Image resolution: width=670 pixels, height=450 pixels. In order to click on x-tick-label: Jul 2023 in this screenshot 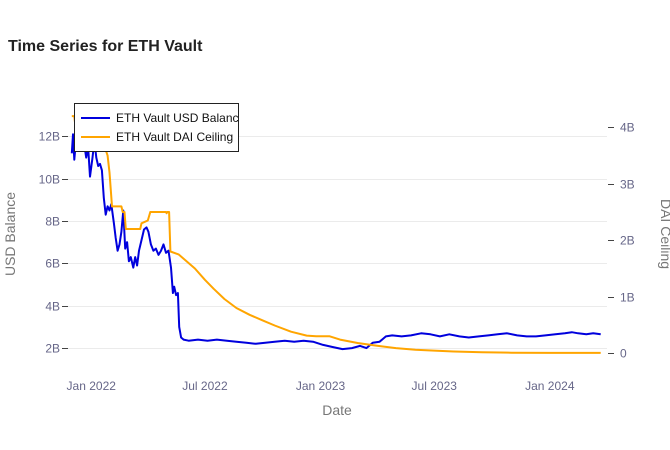, I will do `click(435, 386)`.